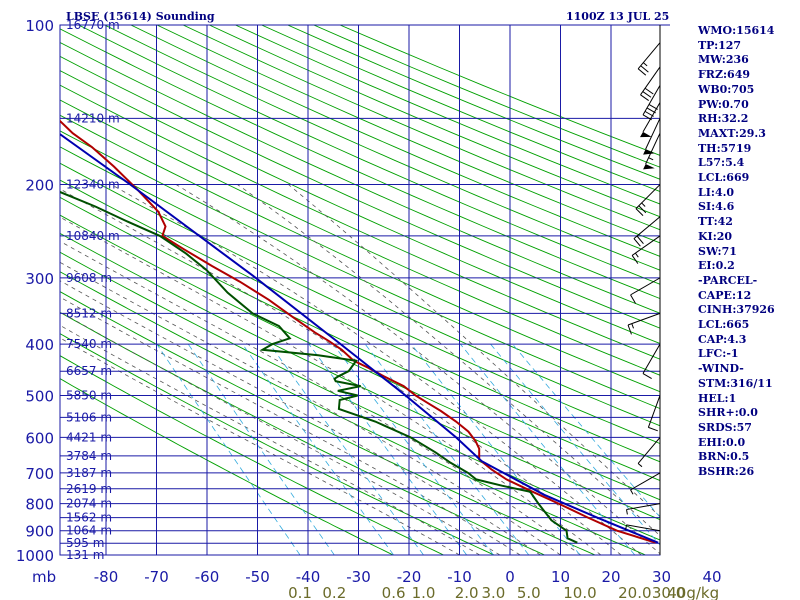 The width and height of the screenshot is (800, 600). I want to click on temperature-tick-label: -50, so click(257, 577).